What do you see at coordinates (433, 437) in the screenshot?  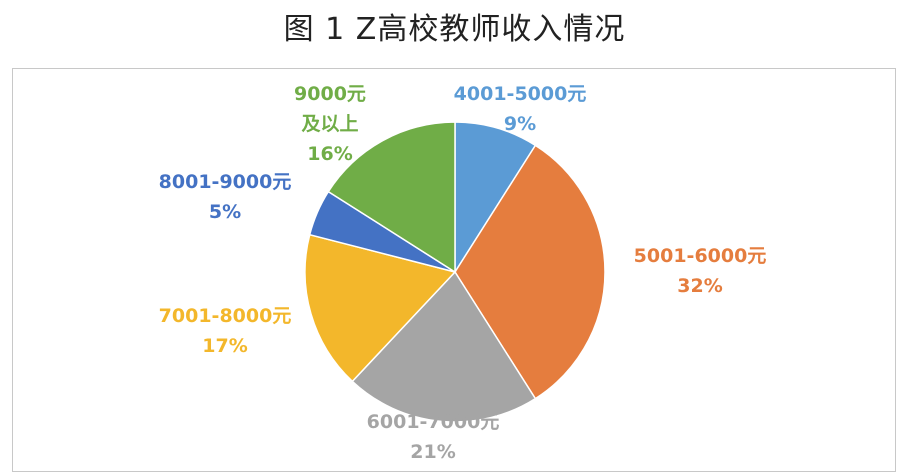 I see `data-label: 6001-7000元 21%` at bounding box center [433, 437].